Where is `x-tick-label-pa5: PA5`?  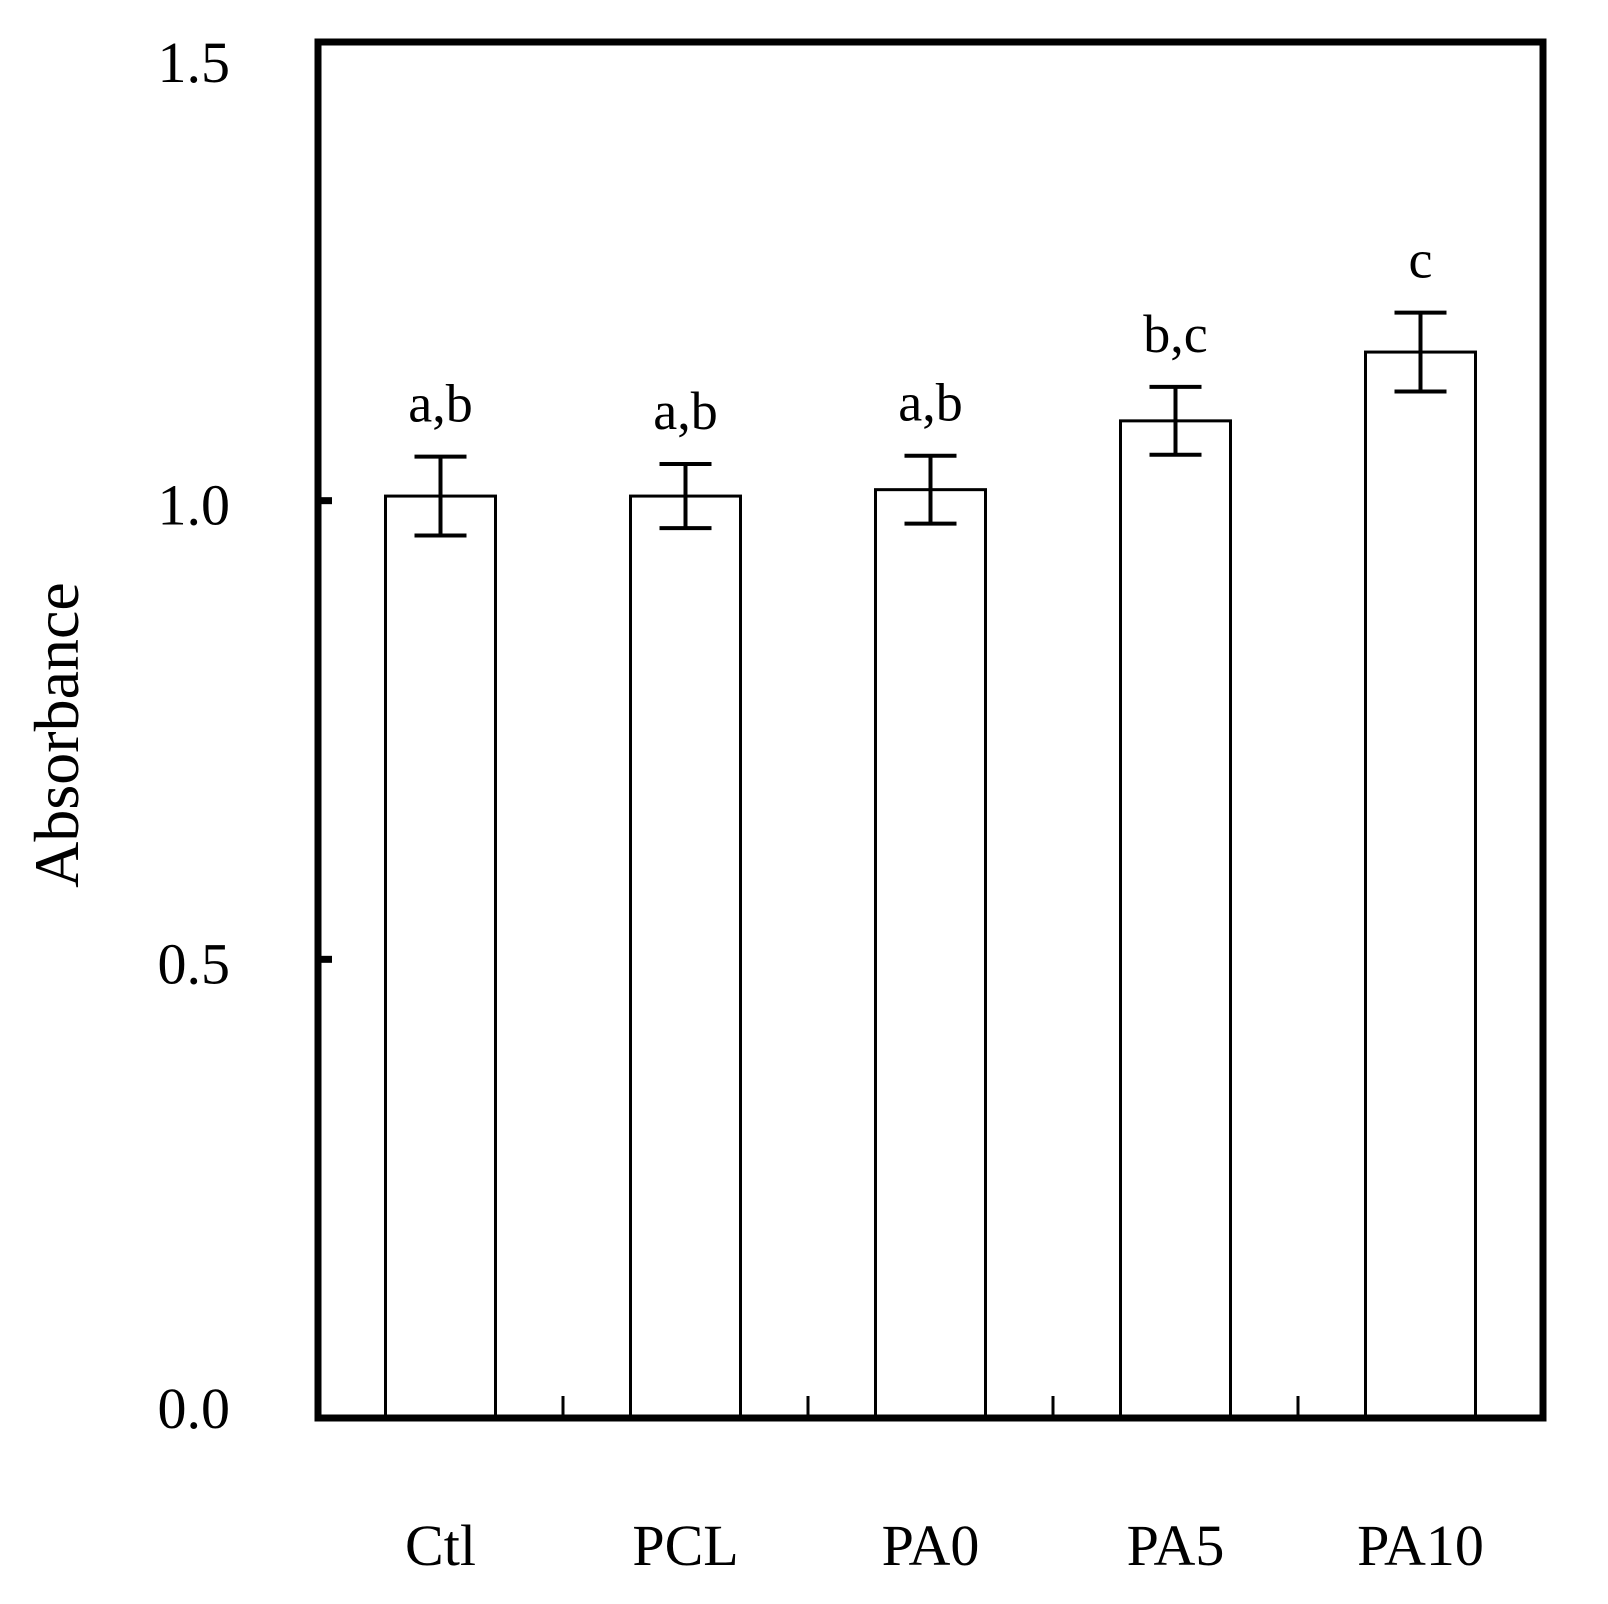 x-tick-label-pa5: PA5 is located at coordinates (1176, 1545).